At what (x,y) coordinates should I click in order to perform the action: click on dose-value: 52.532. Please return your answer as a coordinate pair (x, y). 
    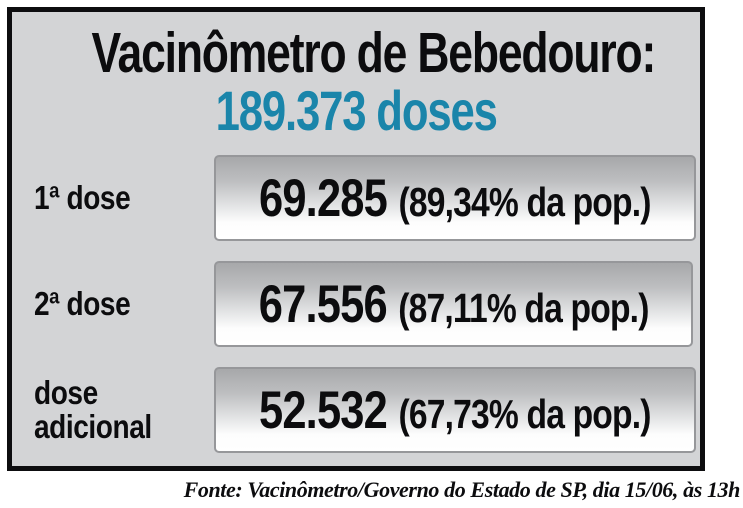
    Looking at the image, I should click on (323, 410).